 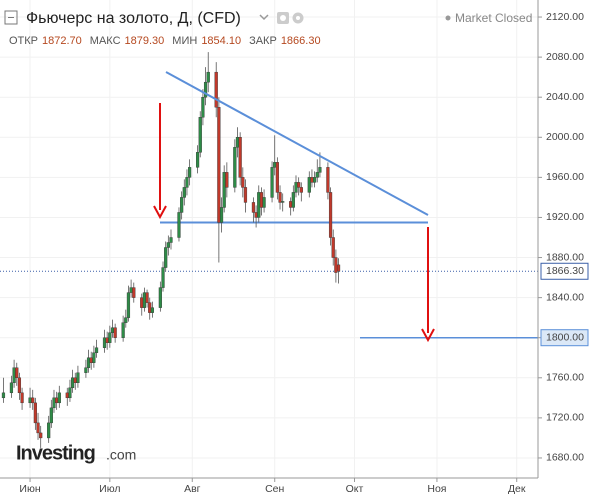 I want to click on y-tick-label: 1960.00, so click(x=565, y=177).